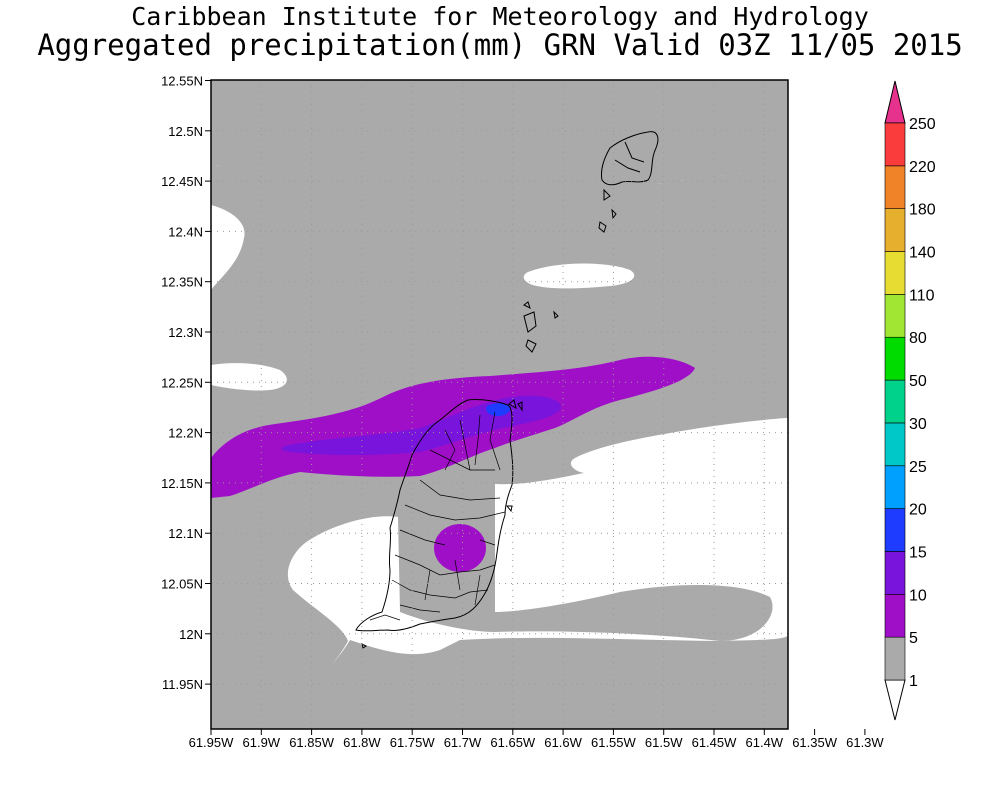  Describe the element at coordinates (563, 742) in the screenshot. I see `lon-tick-label: 61.6W` at that location.